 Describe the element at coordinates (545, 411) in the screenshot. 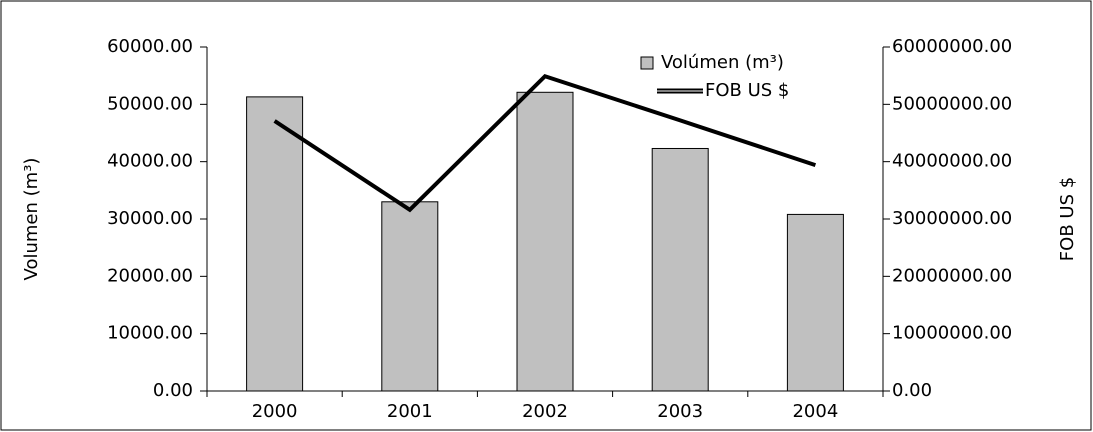

I see `x-tick-label: 2002` at that location.